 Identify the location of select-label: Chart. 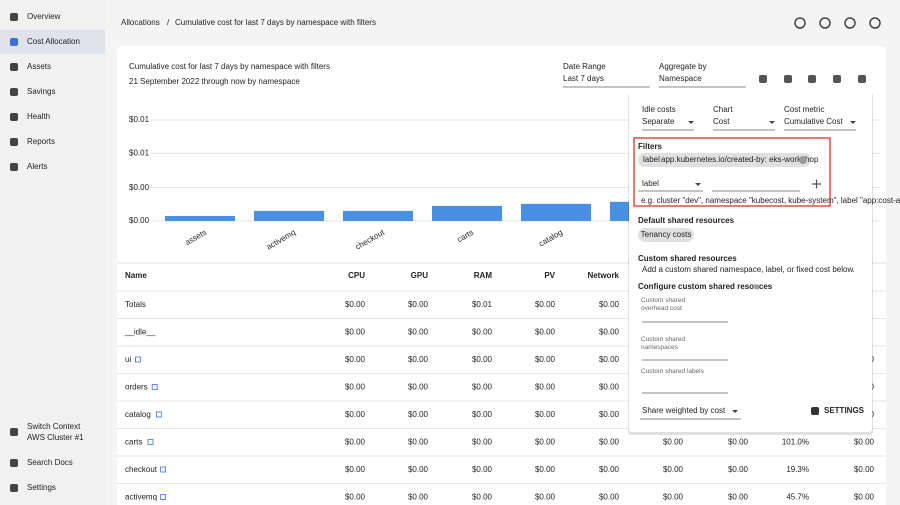
(723, 109).